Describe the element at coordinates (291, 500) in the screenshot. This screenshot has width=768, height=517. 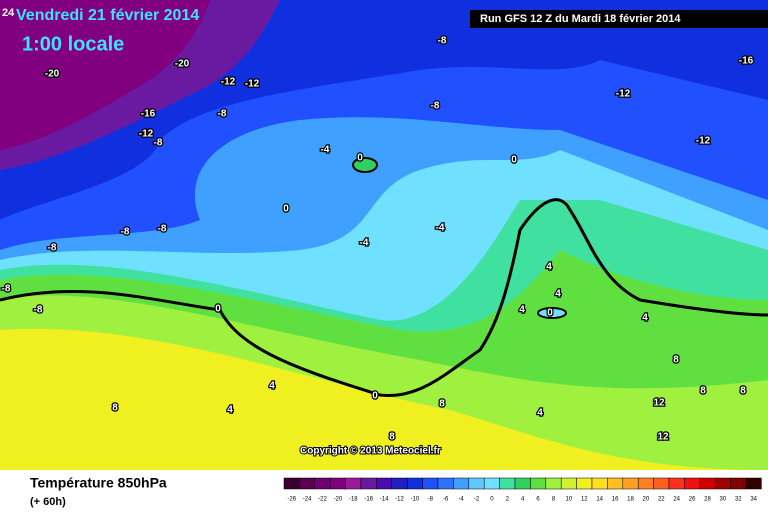
I see `scale-label: -26` at that location.